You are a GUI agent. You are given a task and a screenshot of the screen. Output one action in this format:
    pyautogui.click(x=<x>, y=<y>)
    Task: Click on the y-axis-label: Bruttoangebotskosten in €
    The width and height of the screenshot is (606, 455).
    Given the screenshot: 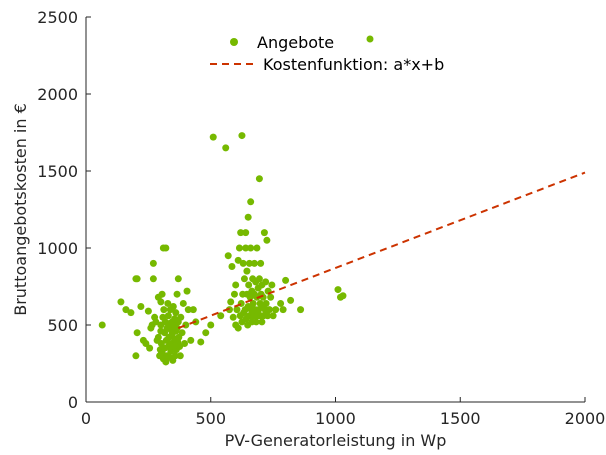 What is the action you would take?
    pyautogui.click(x=20, y=209)
    